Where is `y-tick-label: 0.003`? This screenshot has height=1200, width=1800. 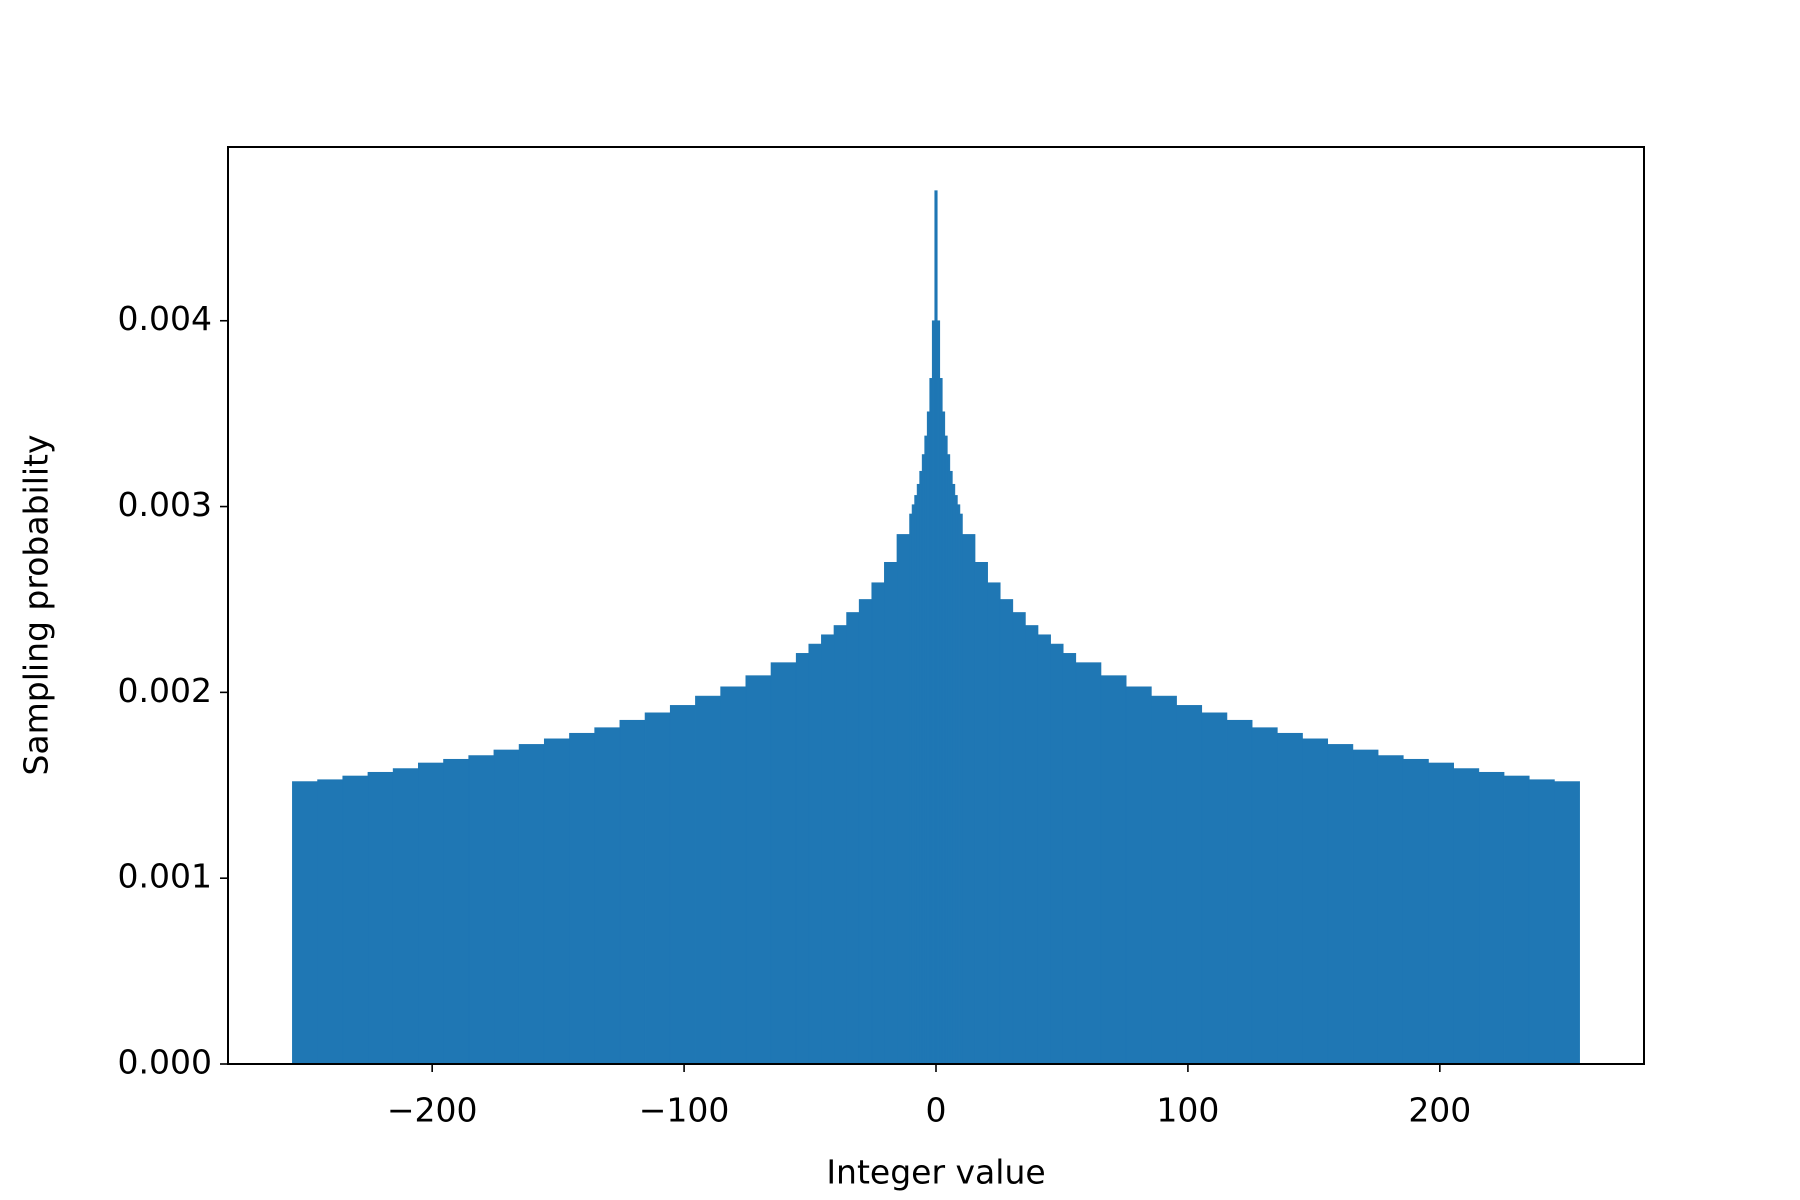
y-tick-label: 0.003 is located at coordinates (165, 504).